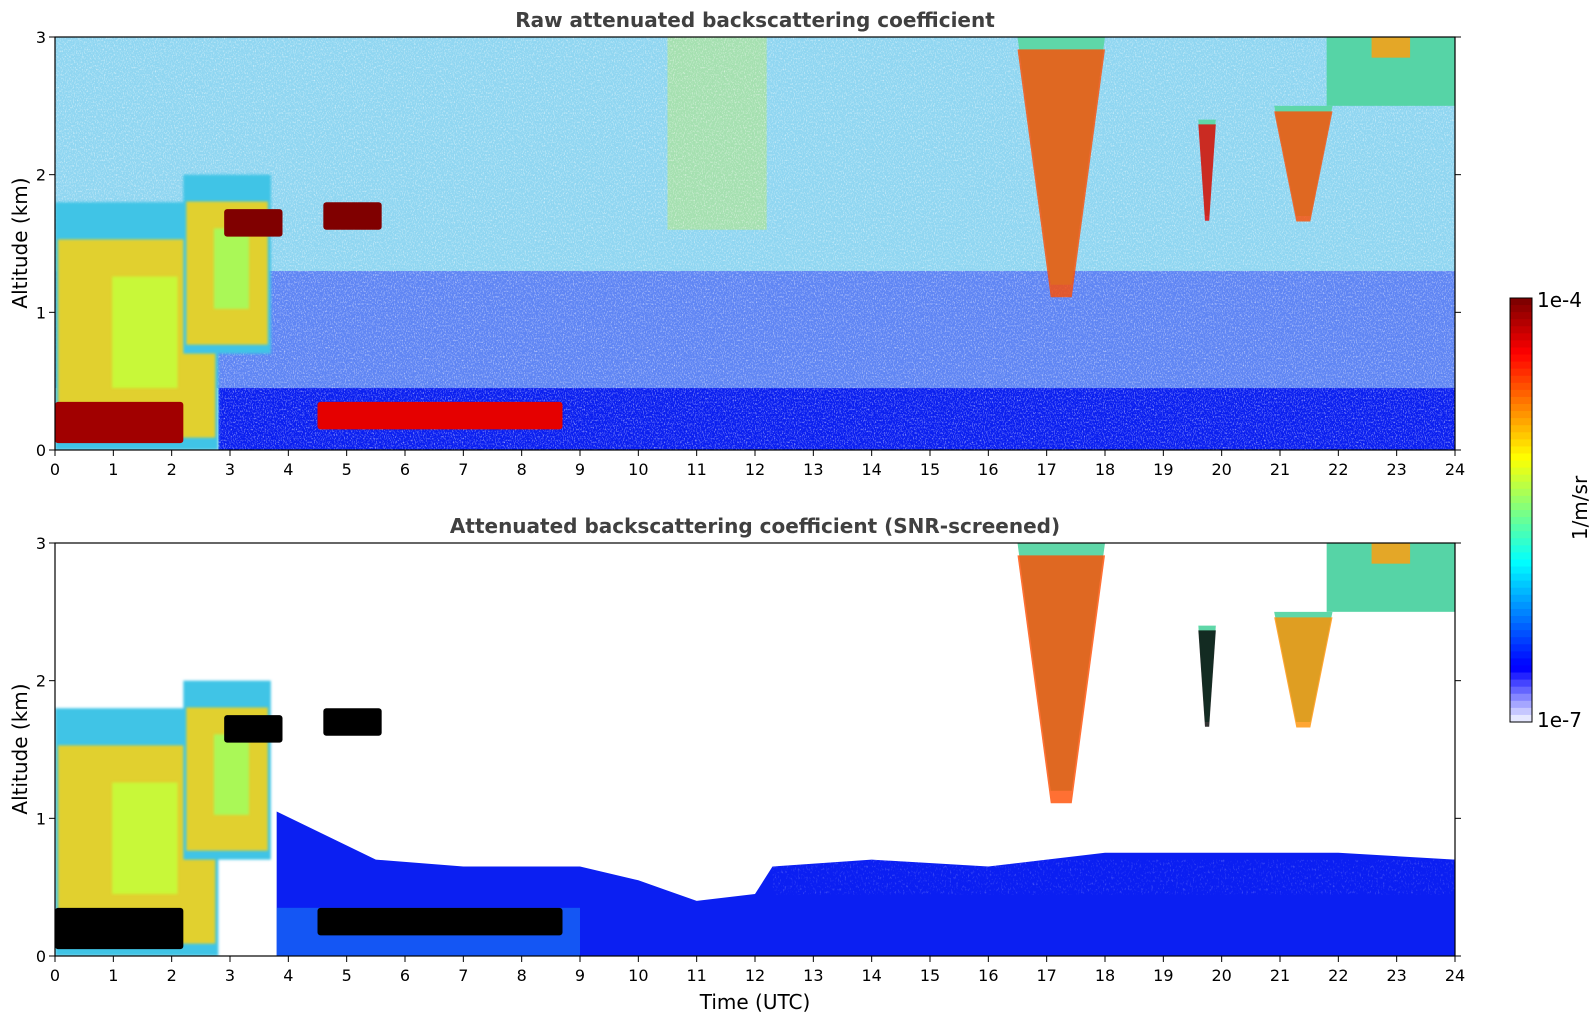 Image resolution: width=1595 pixels, height=1020 pixels. What do you see at coordinates (813, 469) in the screenshot?
I see `x-tick-label: 13` at bounding box center [813, 469].